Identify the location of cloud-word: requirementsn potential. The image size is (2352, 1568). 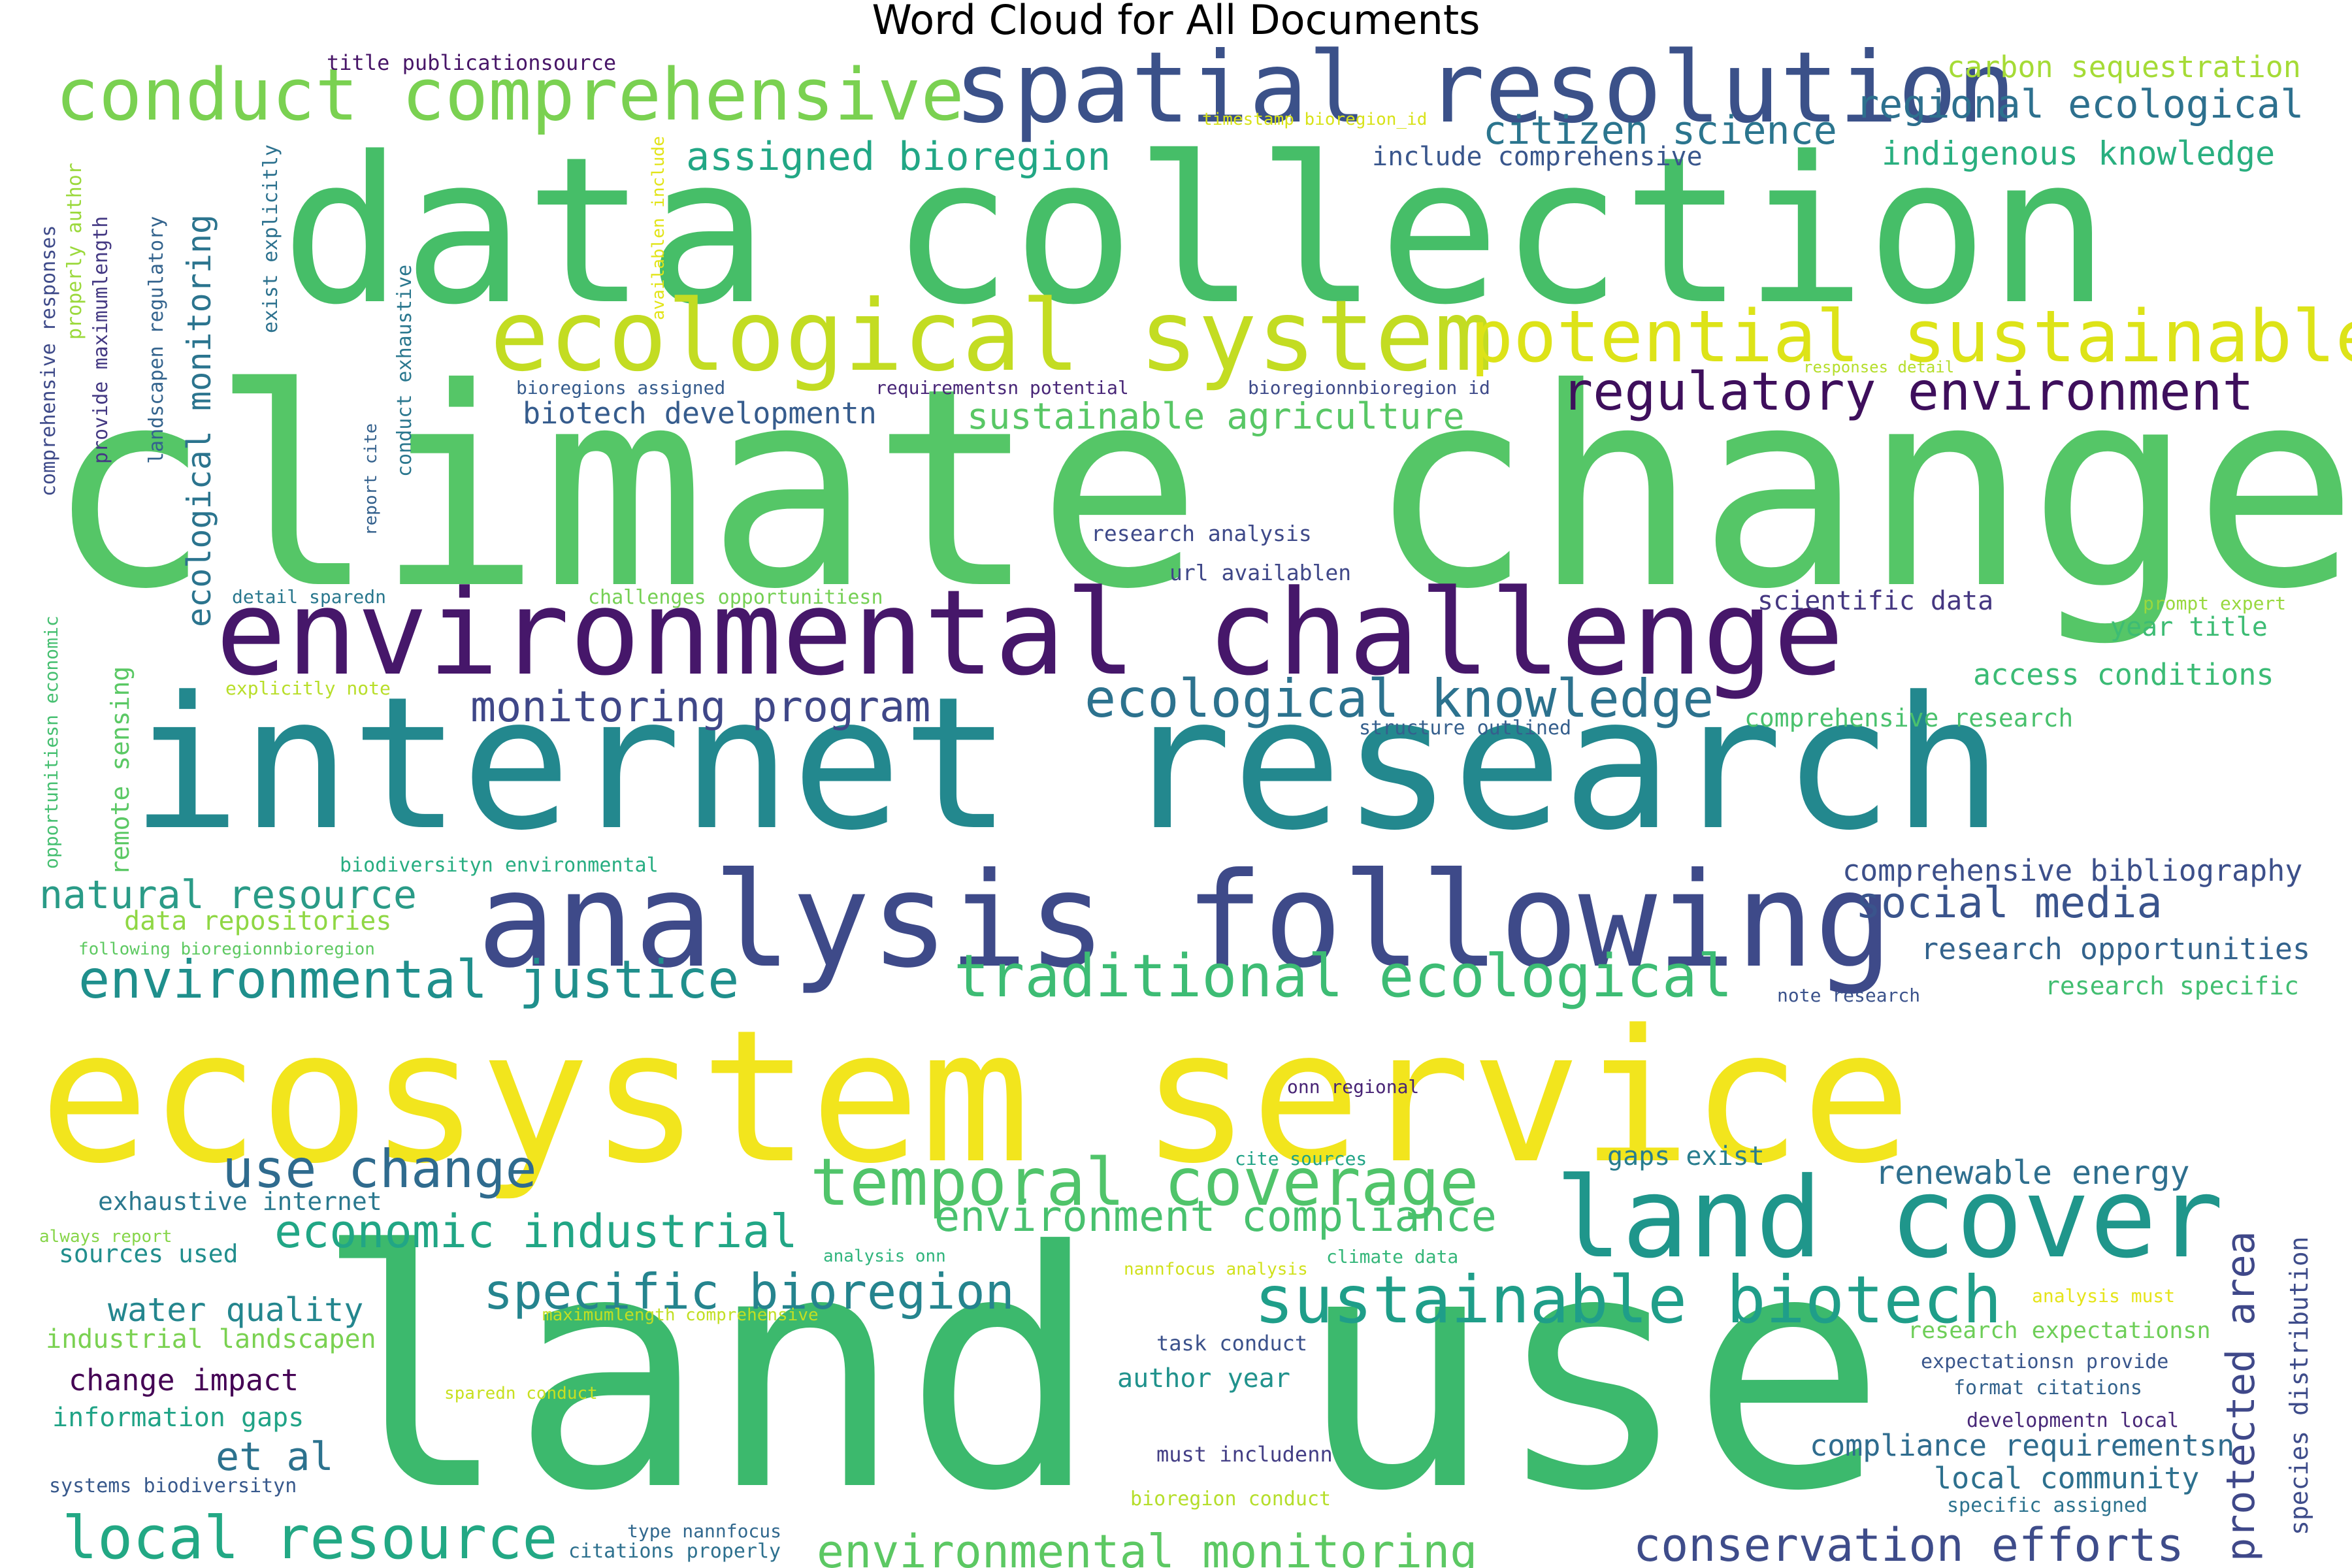
(1002, 388).